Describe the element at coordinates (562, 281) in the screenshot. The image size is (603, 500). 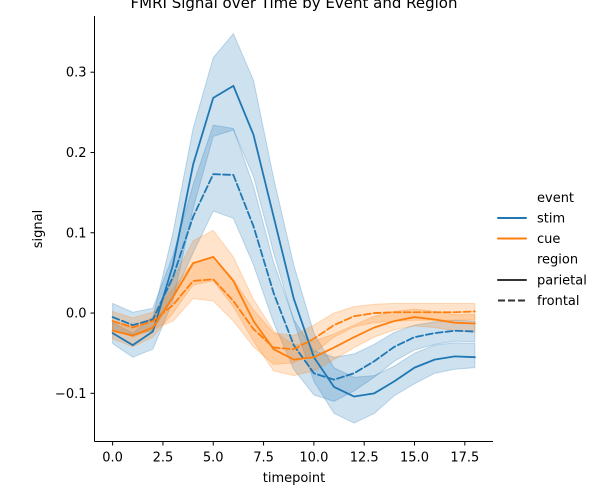
I see `legend-label-parietal: parietal` at that location.